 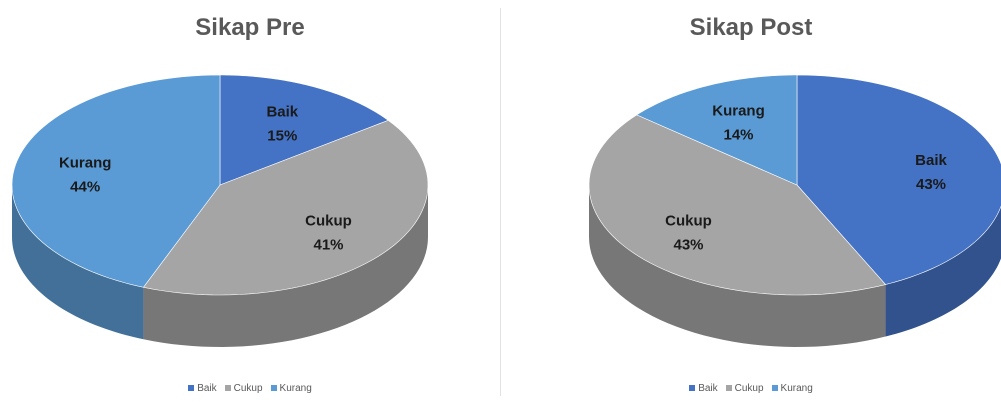 I want to click on pie-labels: Baik 43% Cukup 43% Kurang 14%, so click(x=806, y=177).